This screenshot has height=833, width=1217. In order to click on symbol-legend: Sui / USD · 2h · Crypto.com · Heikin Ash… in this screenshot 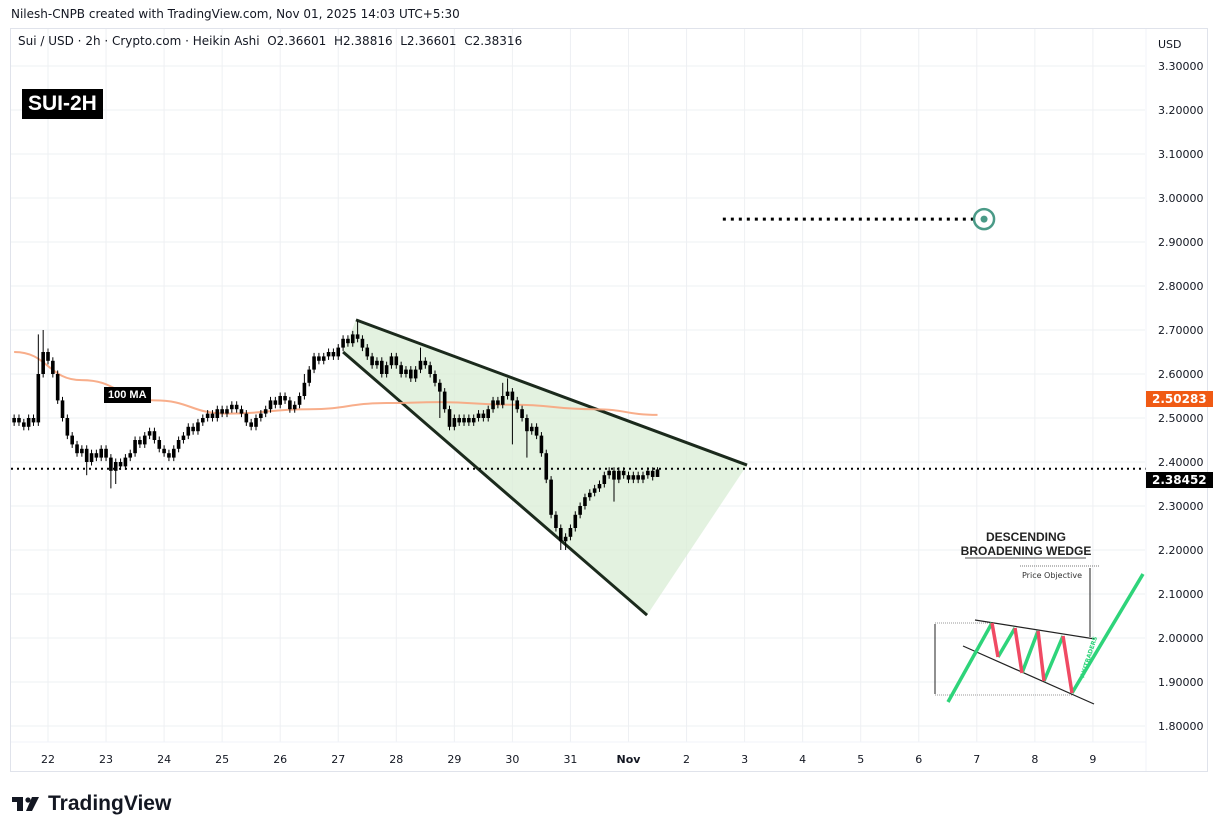, I will do `click(270, 41)`.